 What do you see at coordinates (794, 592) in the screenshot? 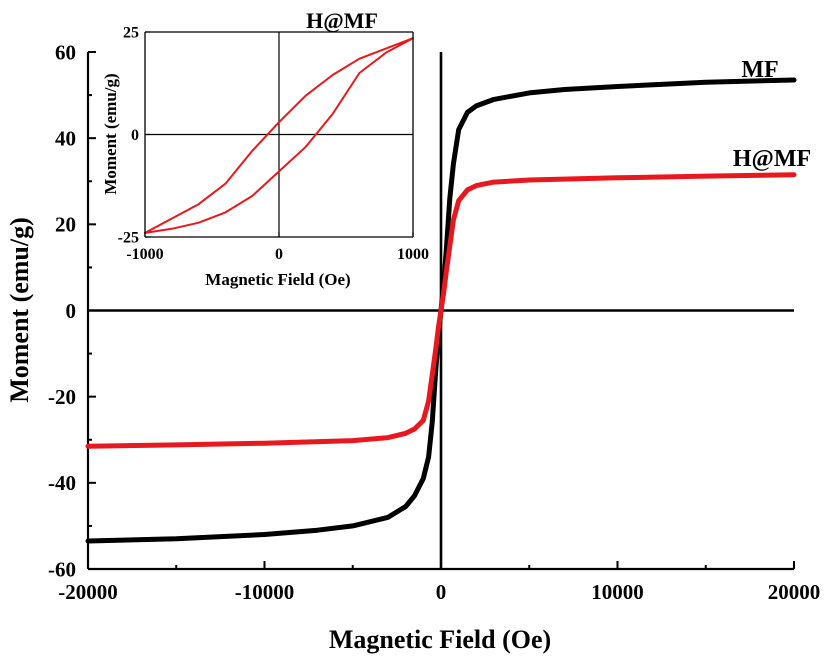
I see `main-x-tick-label: 20000` at bounding box center [794, 592].